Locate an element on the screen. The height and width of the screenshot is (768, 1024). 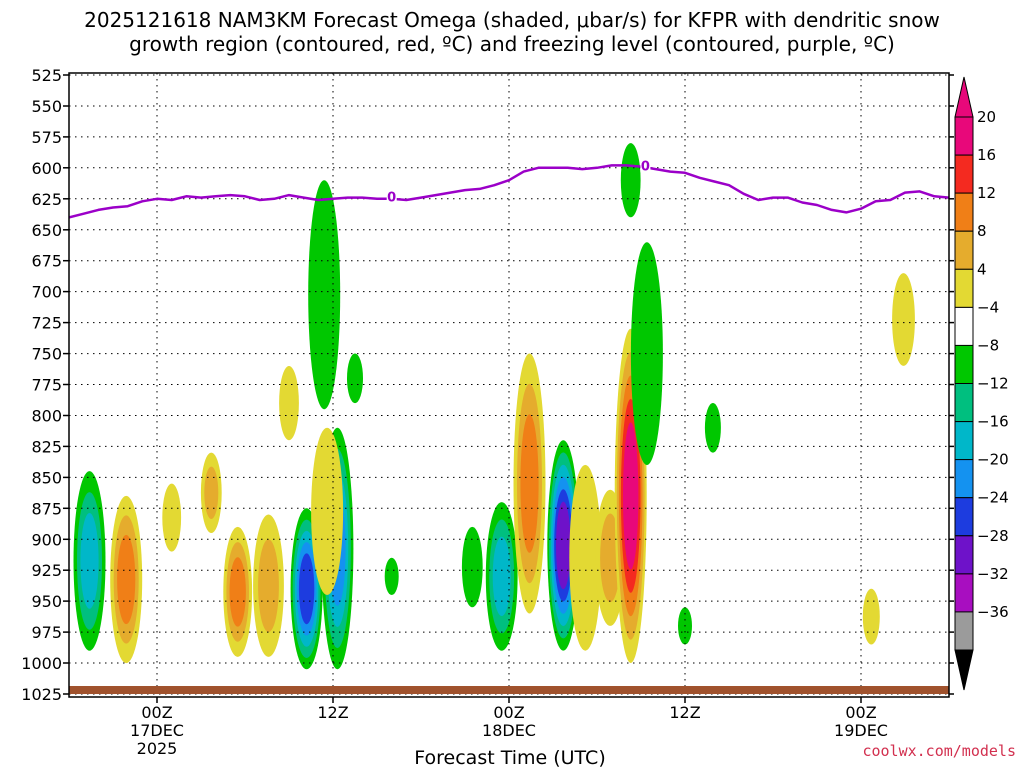
y-tick-label-1025: 1025 is located at coordinates (41, 694).